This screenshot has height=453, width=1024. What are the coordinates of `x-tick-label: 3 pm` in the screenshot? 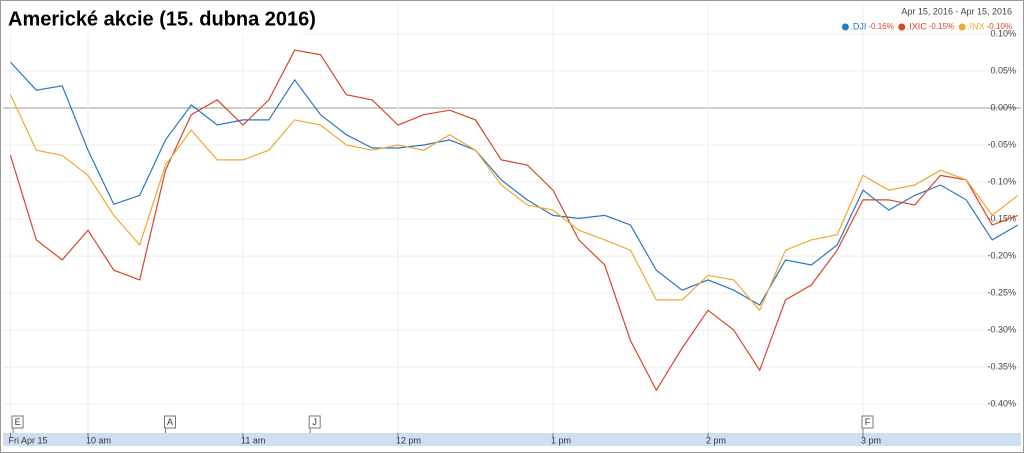 It's located at (871, 440).